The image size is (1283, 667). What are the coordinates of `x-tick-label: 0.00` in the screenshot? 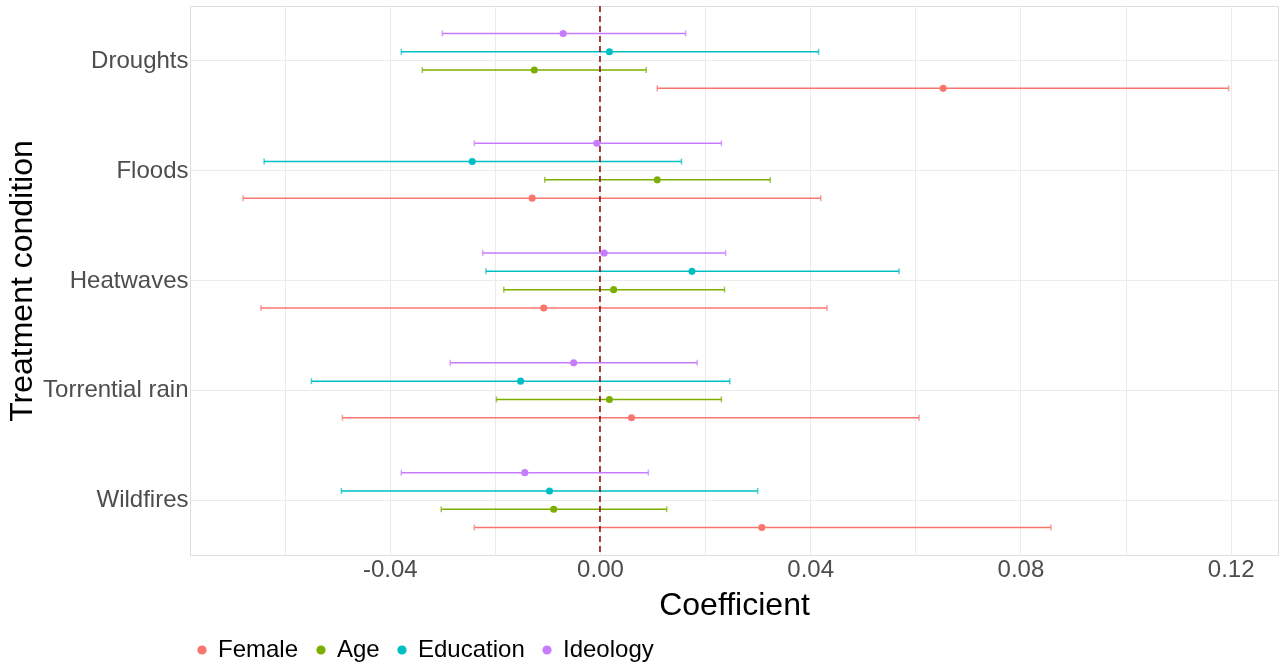 It's located at (600, 568).